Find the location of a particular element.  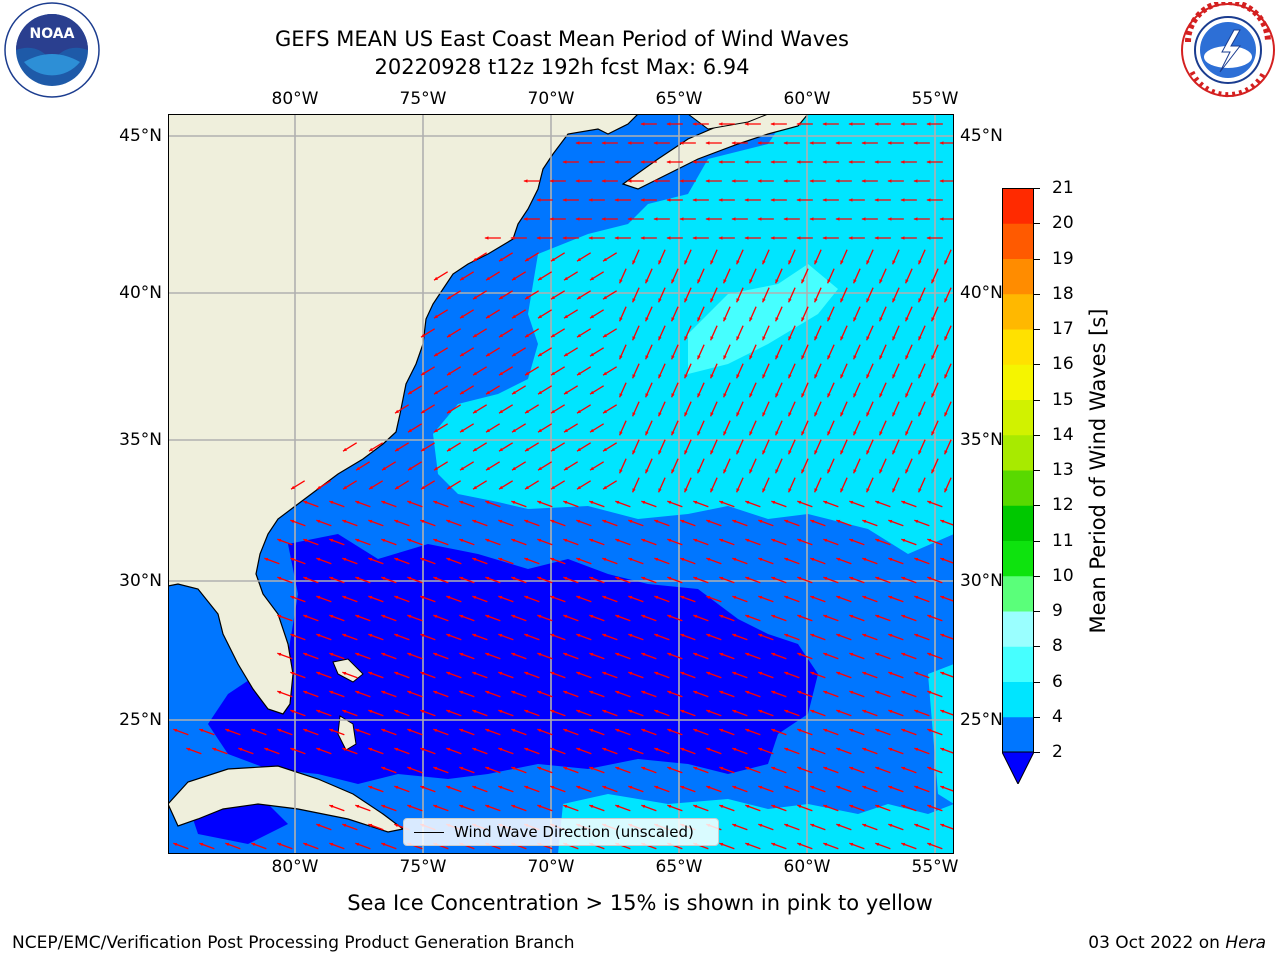

lon-label-top: 70°W is located at coordinates (551, 99).